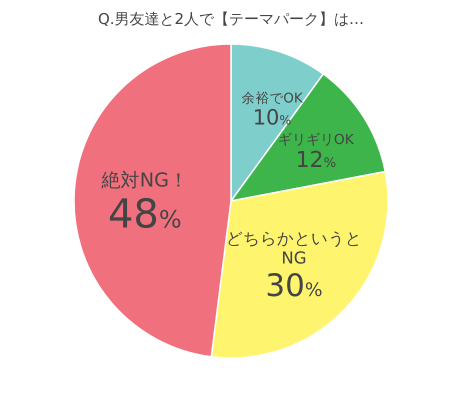 The height and width of the screenshot is (399, 464). What do you see at coordinates (294, 248) in the screenshot?
I see `slice-label: どちらかというとNG` at bounding box center [294, 248].